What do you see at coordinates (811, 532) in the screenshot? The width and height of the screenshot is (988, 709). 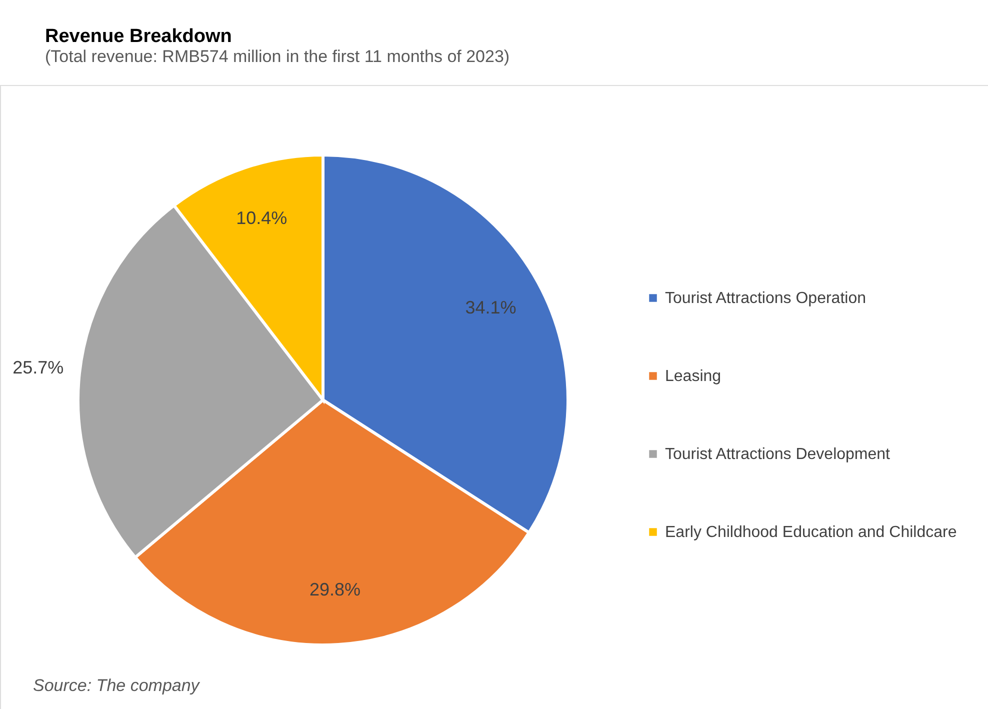 I see `legend-label: Early Childhood Education and Childcare` at bounding box center [811, 532].